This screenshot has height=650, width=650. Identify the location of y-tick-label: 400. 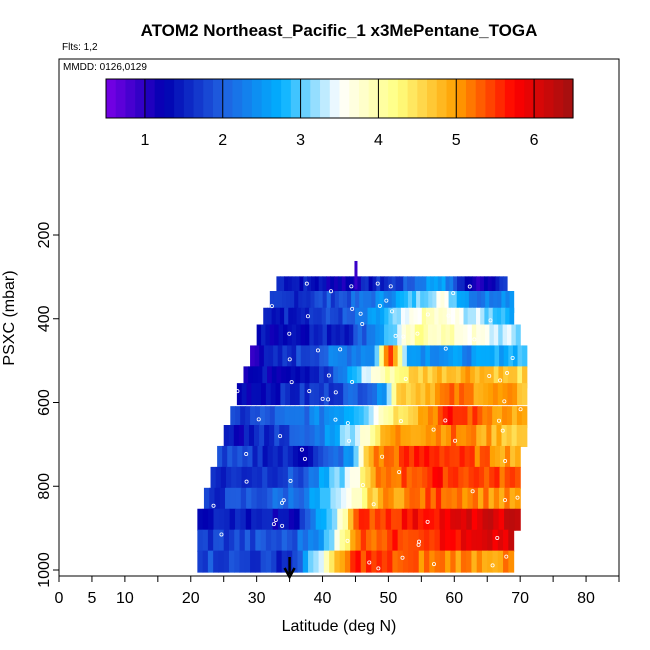
(44, 318).